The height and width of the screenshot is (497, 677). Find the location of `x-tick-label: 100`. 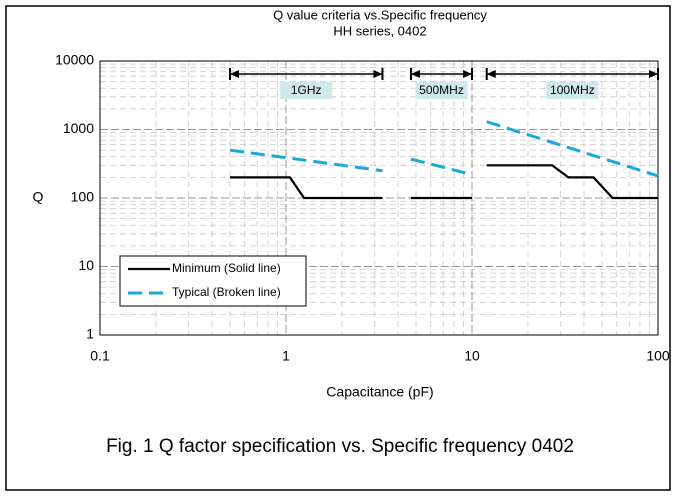

x-tick-label: 100 is located at coordinates (658, 356).